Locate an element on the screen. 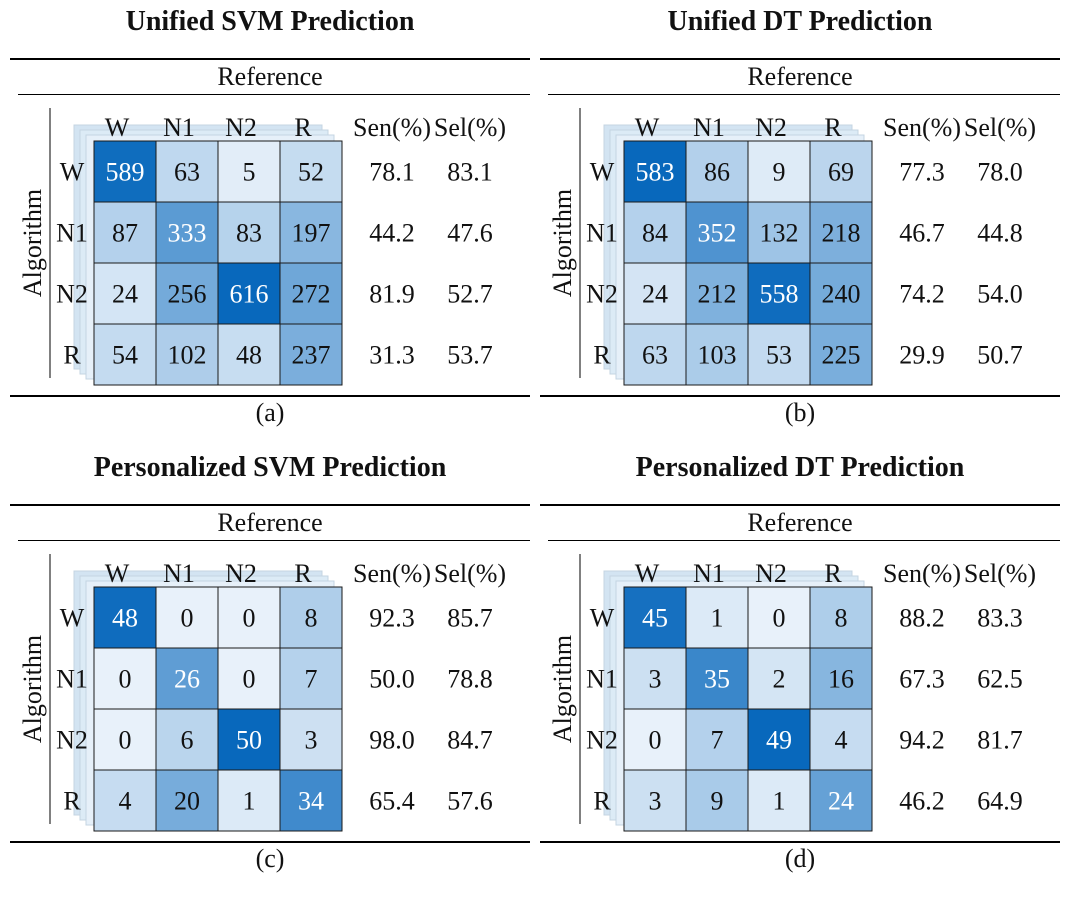 The image size is (1080, 898). cell-value: 6 is located at coordinates (187, 740).